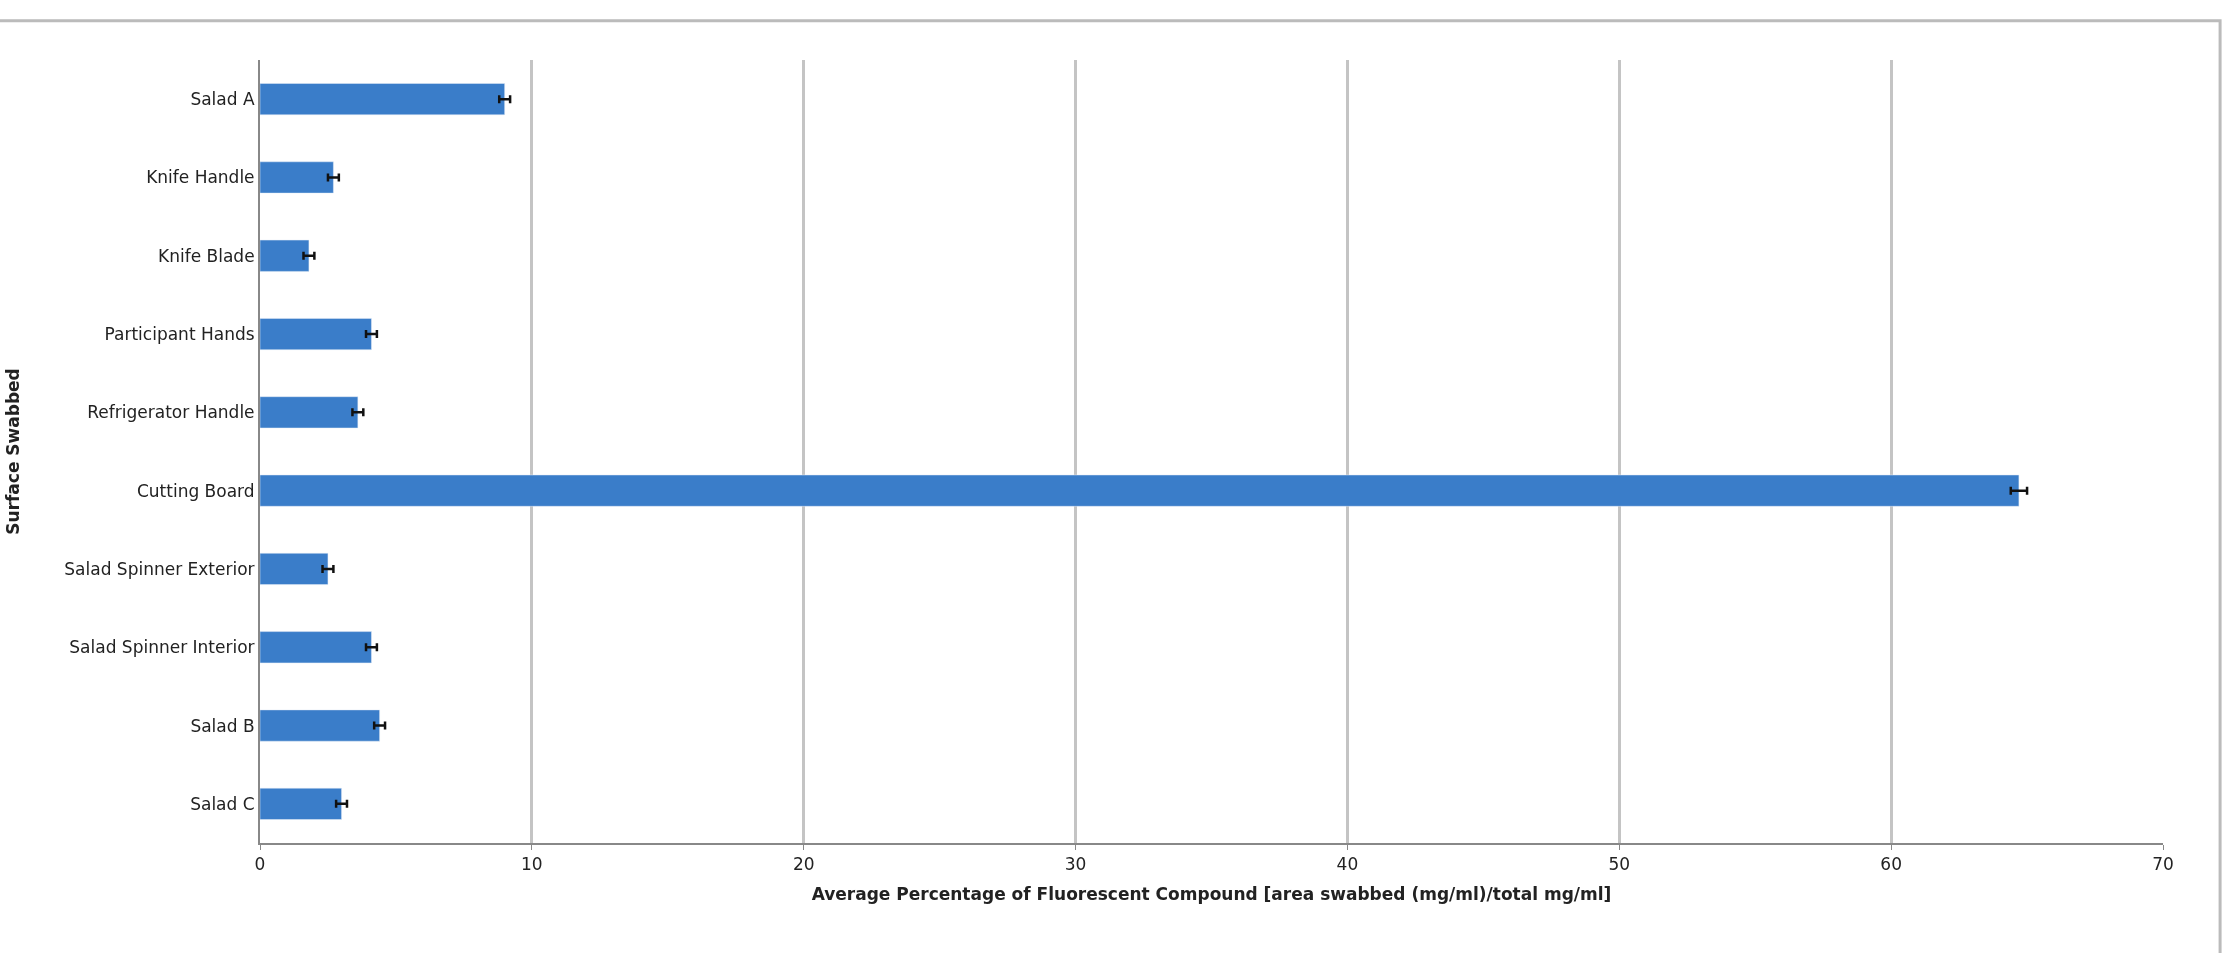 This screenshot has height=953, width=2233. Describe the element at coordinates (222, 99) in the screenshot. I see `y-tick-label: Salad A` at that location.